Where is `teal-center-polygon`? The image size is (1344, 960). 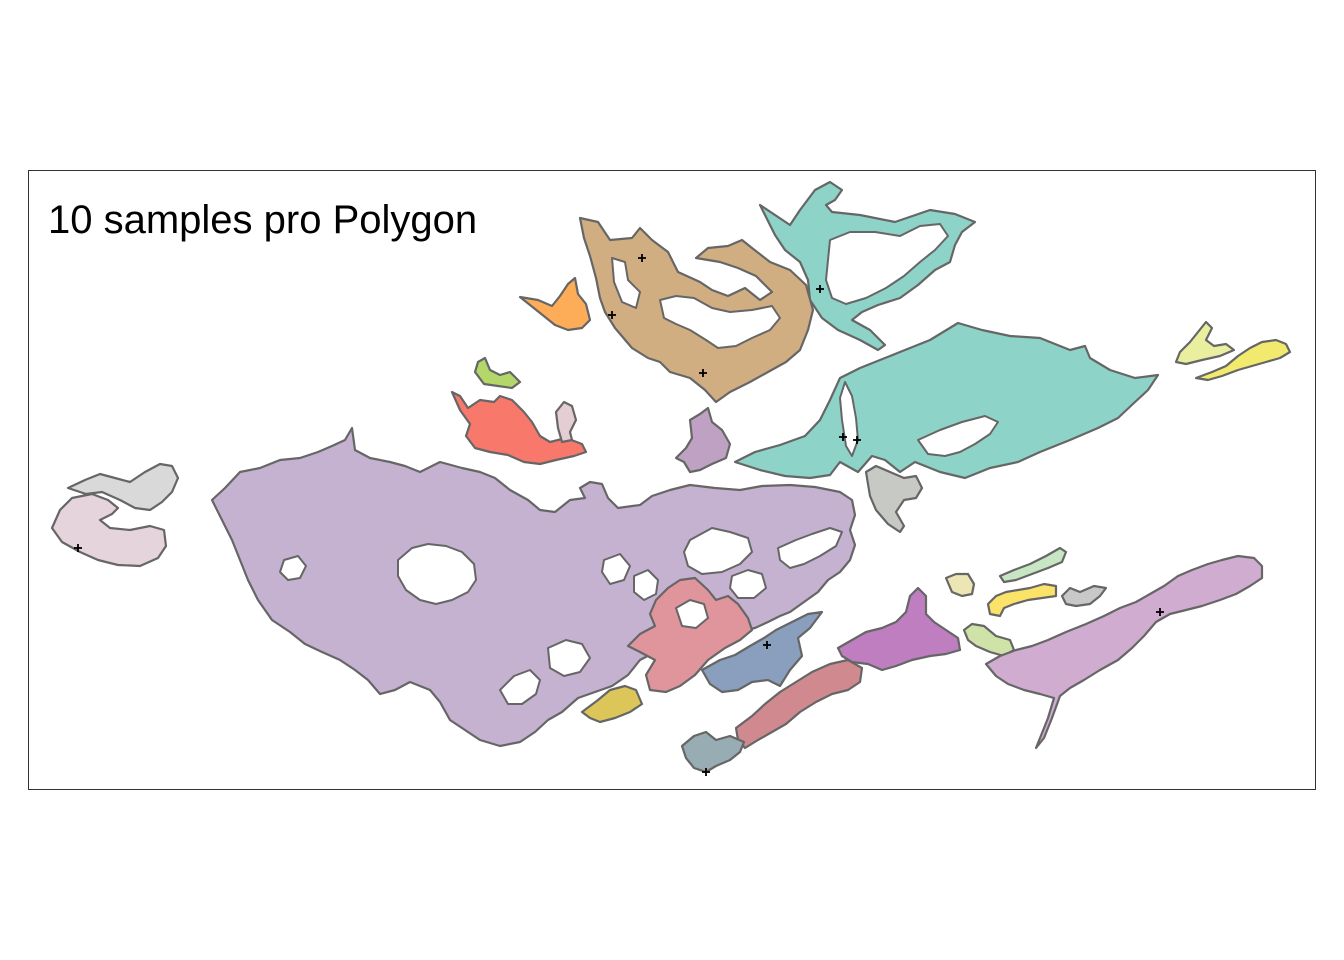
teal-center-polygon is located at coordinates (946, 400).